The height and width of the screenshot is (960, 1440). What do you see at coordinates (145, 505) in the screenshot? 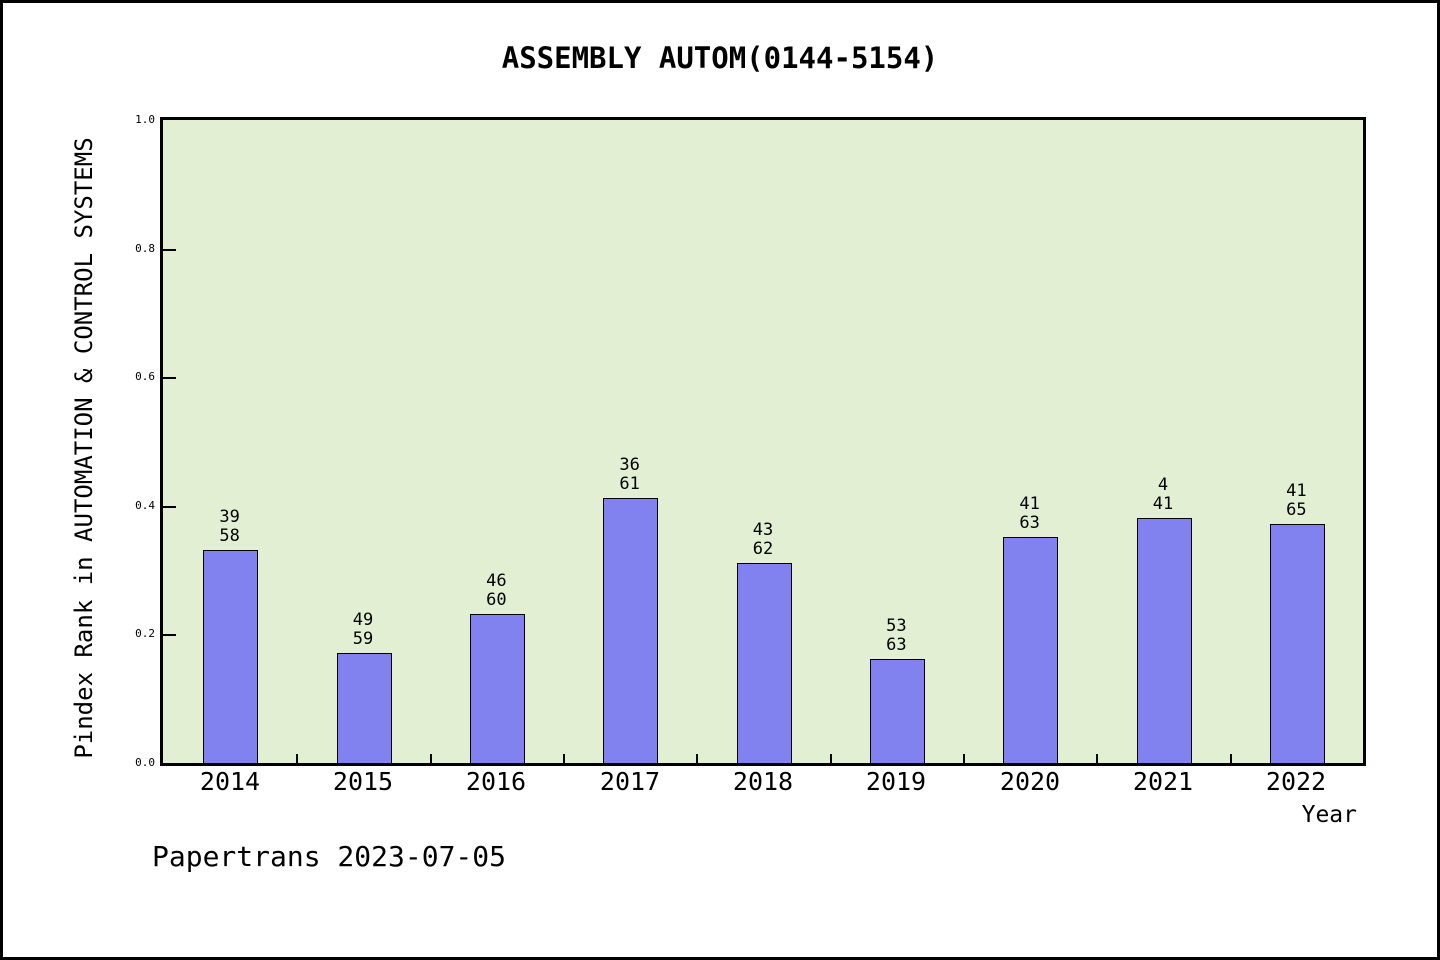
I see `y-tick-label: 0.4` at bounding box center [145, 505].